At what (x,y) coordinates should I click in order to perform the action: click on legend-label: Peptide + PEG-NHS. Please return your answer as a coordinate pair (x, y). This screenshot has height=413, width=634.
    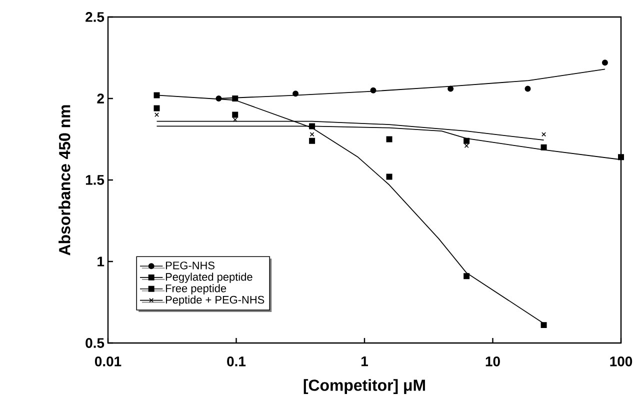
    Looking at the image, I should click on (215, 301).